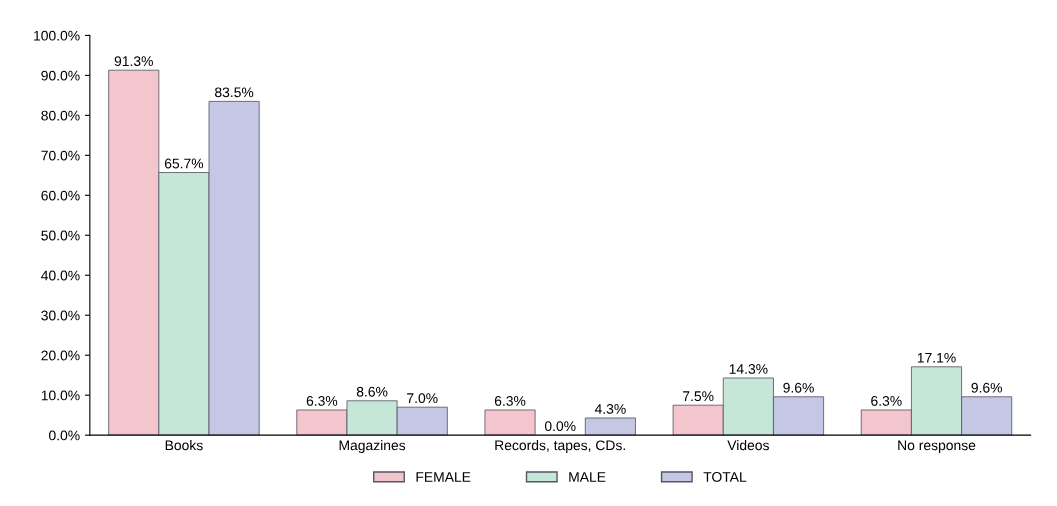 Image resolution: width=1057 pixels, height=506 pixels. I want to click on y-tick-label: 20.0%, so click(60, 355).